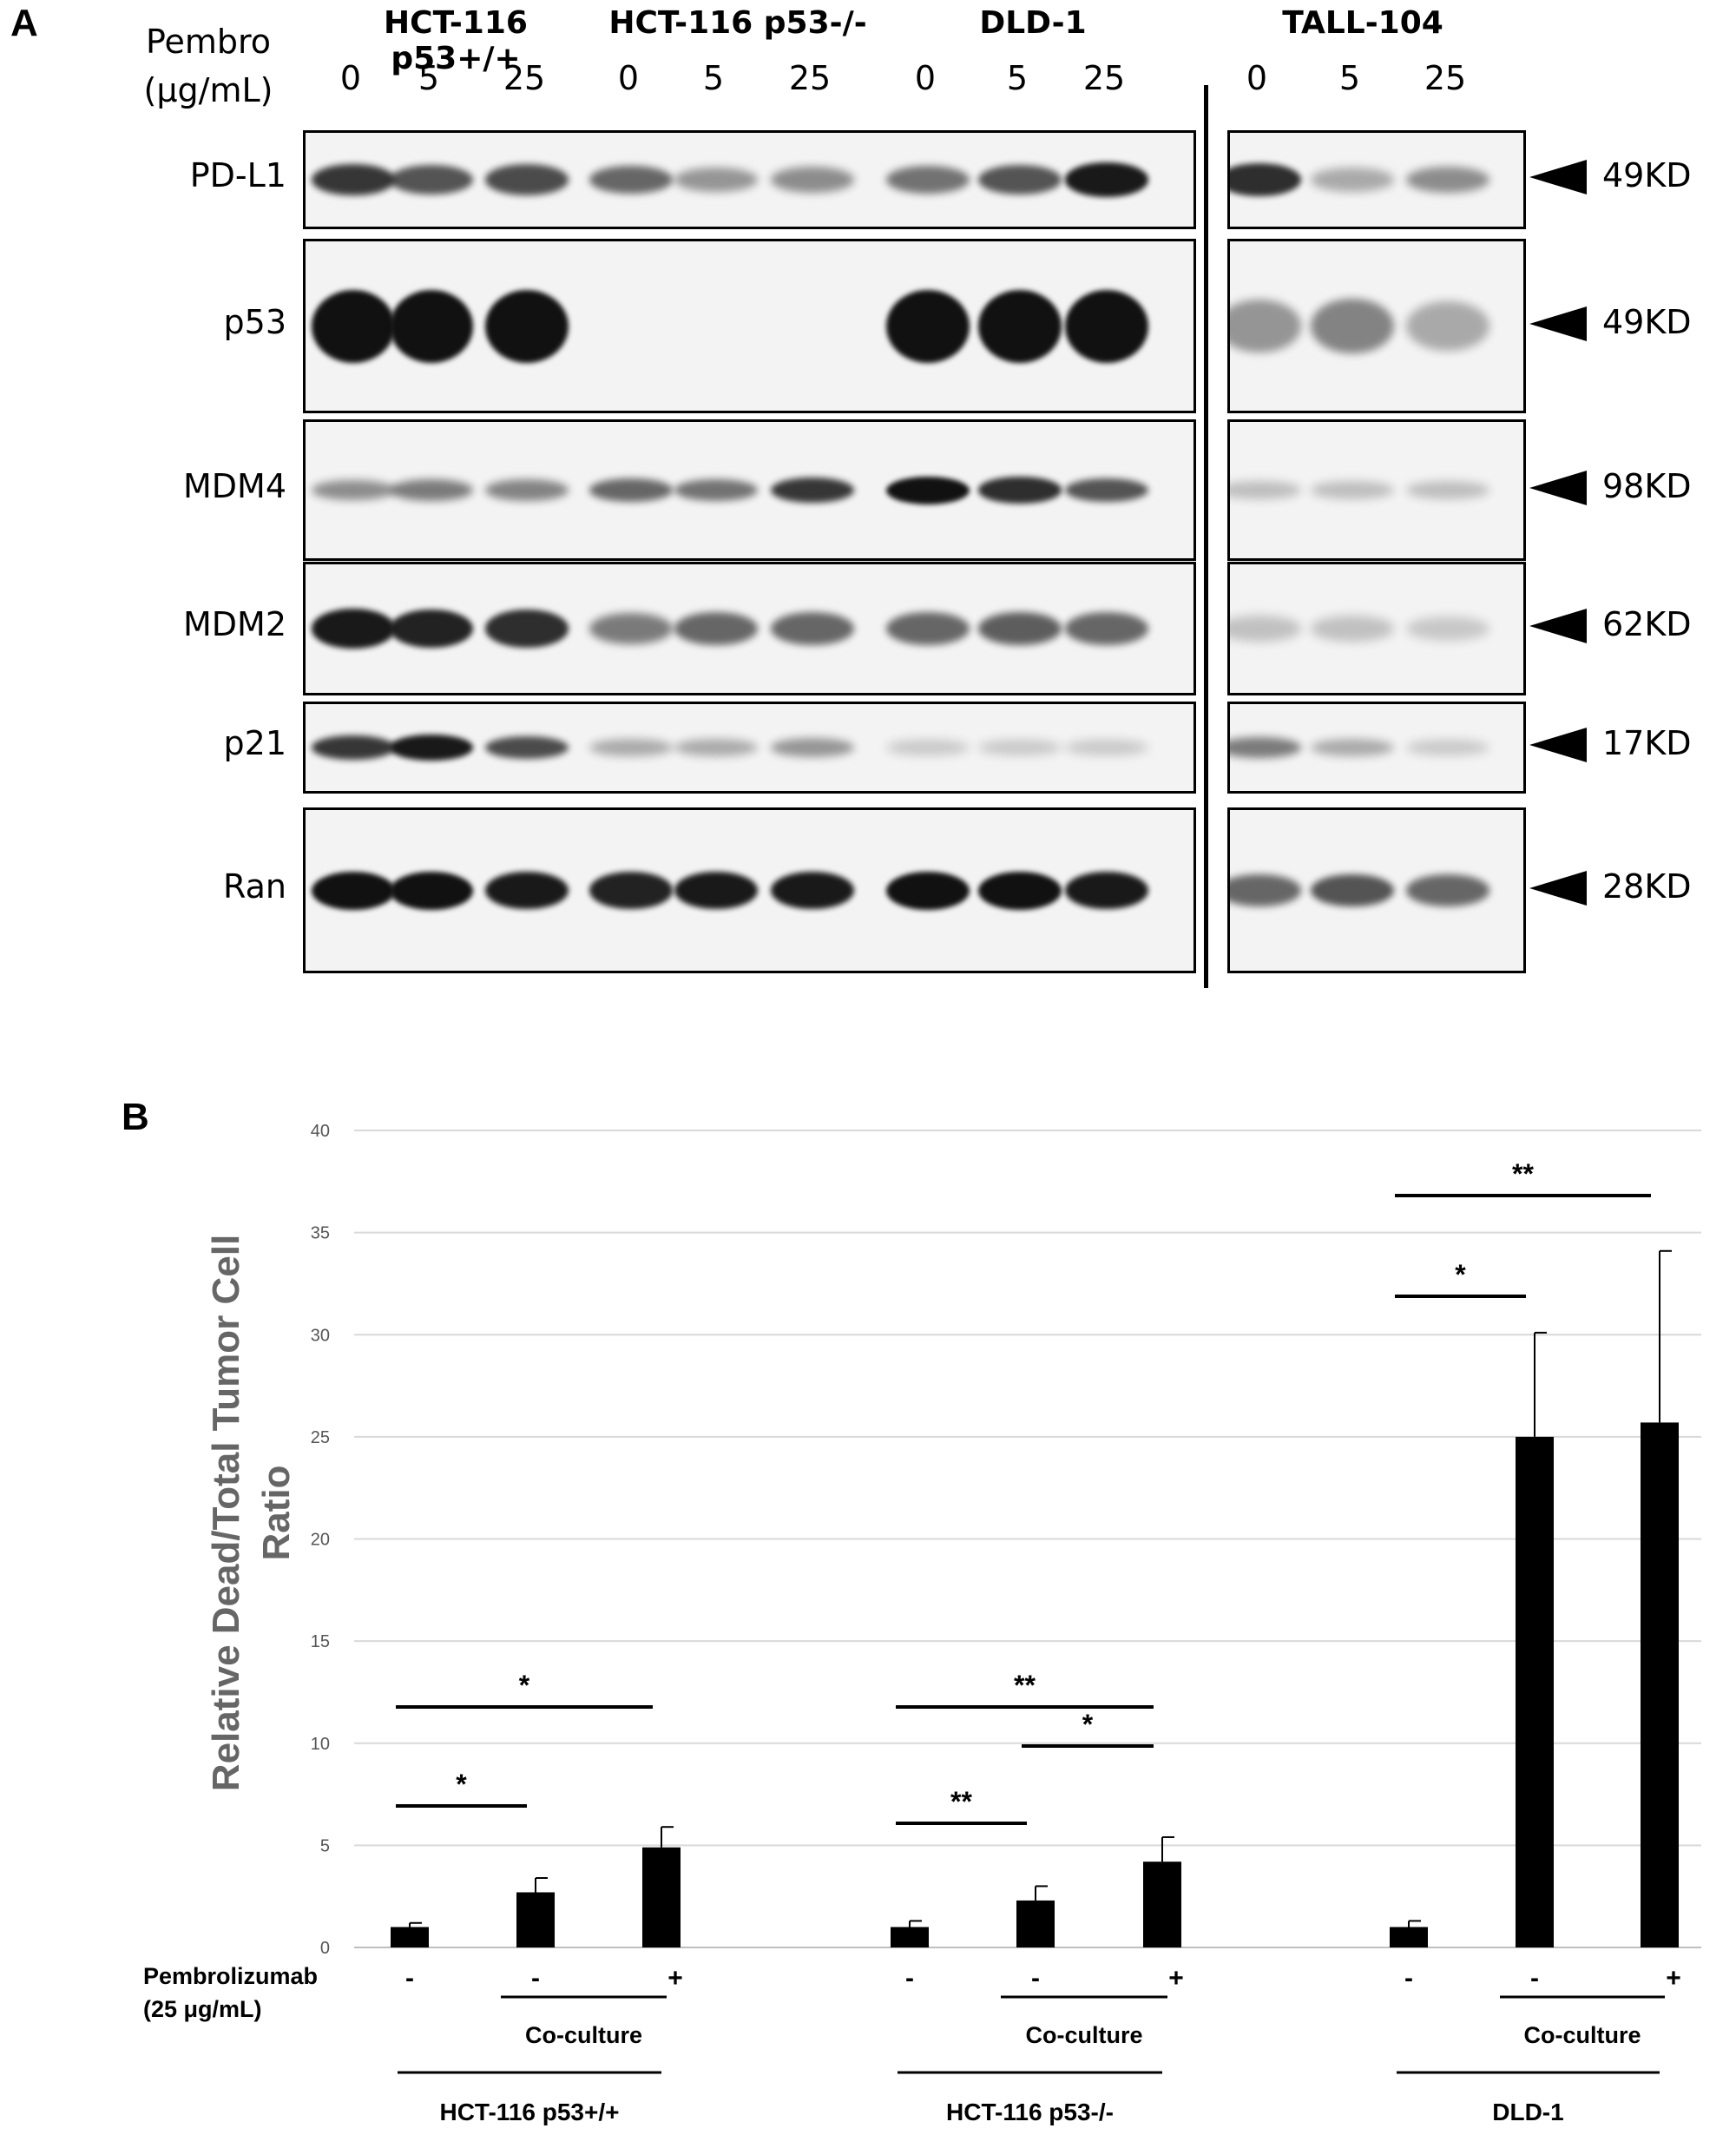 The width and height of the screenshot is (1736, 2135). I want to click on y-axis-label-line2: Ratio, so click(276, 1513).